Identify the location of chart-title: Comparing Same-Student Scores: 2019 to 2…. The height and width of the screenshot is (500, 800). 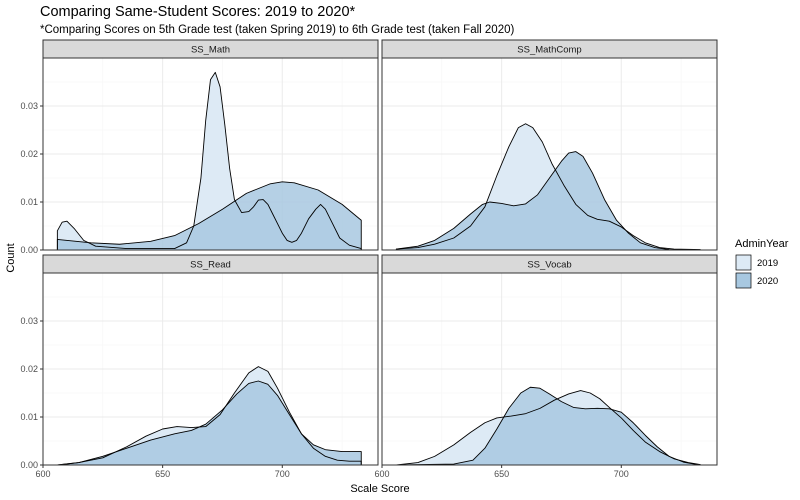
(198, 12).